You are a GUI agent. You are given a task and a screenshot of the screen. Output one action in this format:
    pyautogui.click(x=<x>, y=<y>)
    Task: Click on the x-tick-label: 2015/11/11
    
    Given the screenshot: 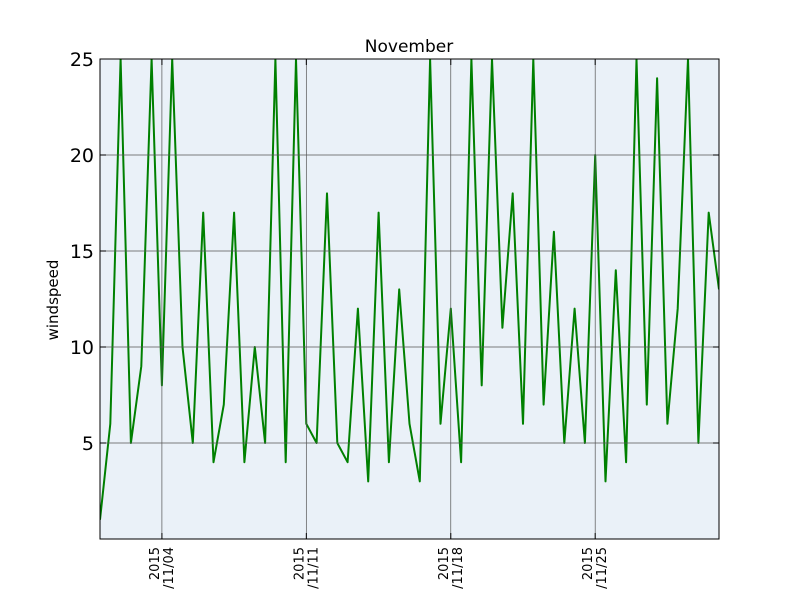 What is the action you would take?
    pyautogui.click(x=306, y=568)
    